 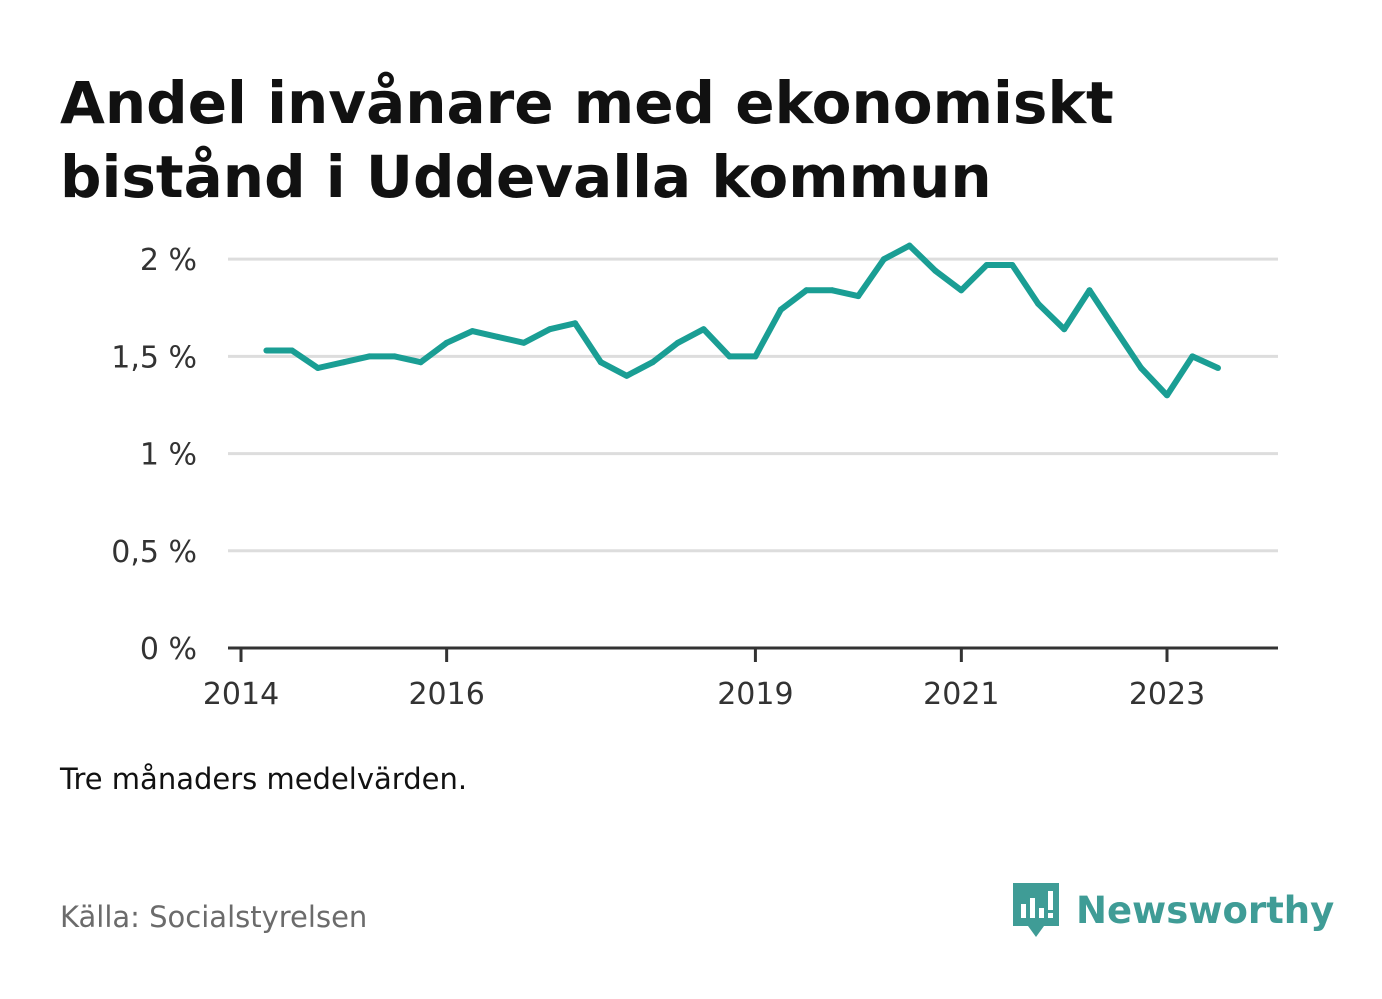 What do you see at coordinates (1167, 694) in the screenshot?
I see `x-tick-label: 2023` at bounding box center [1167, 694].